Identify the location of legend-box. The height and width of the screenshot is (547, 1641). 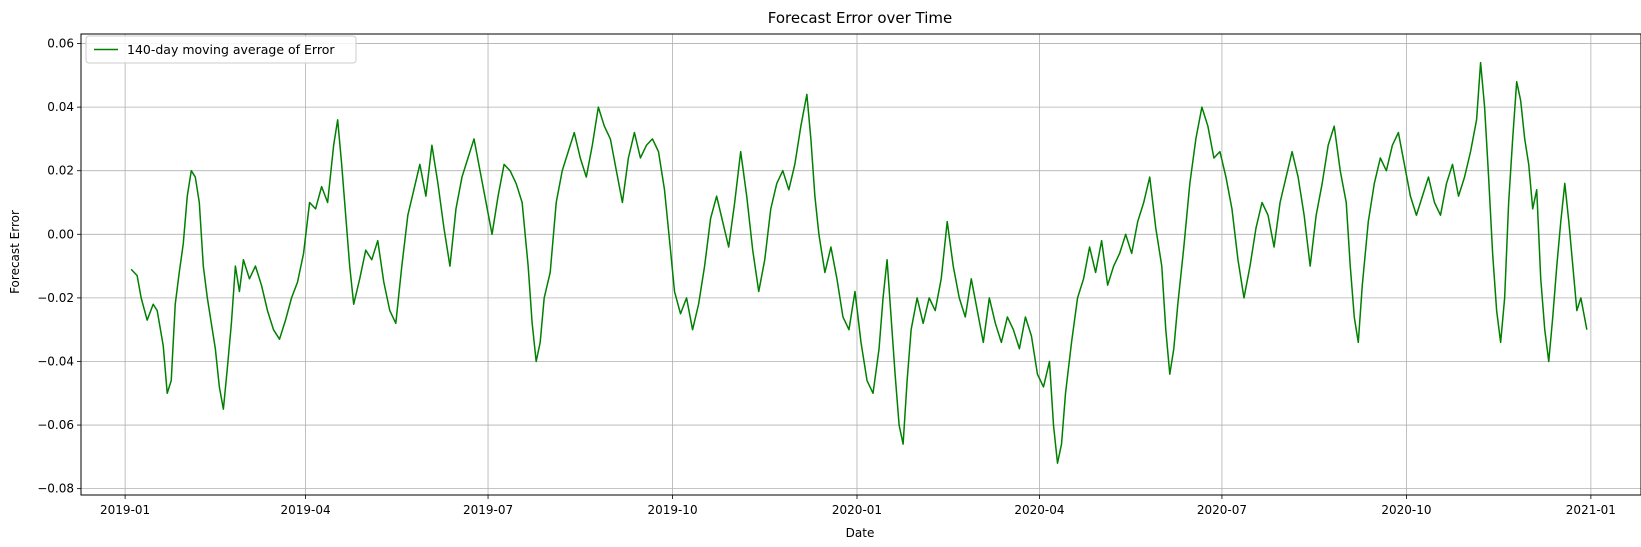
(221, 49).